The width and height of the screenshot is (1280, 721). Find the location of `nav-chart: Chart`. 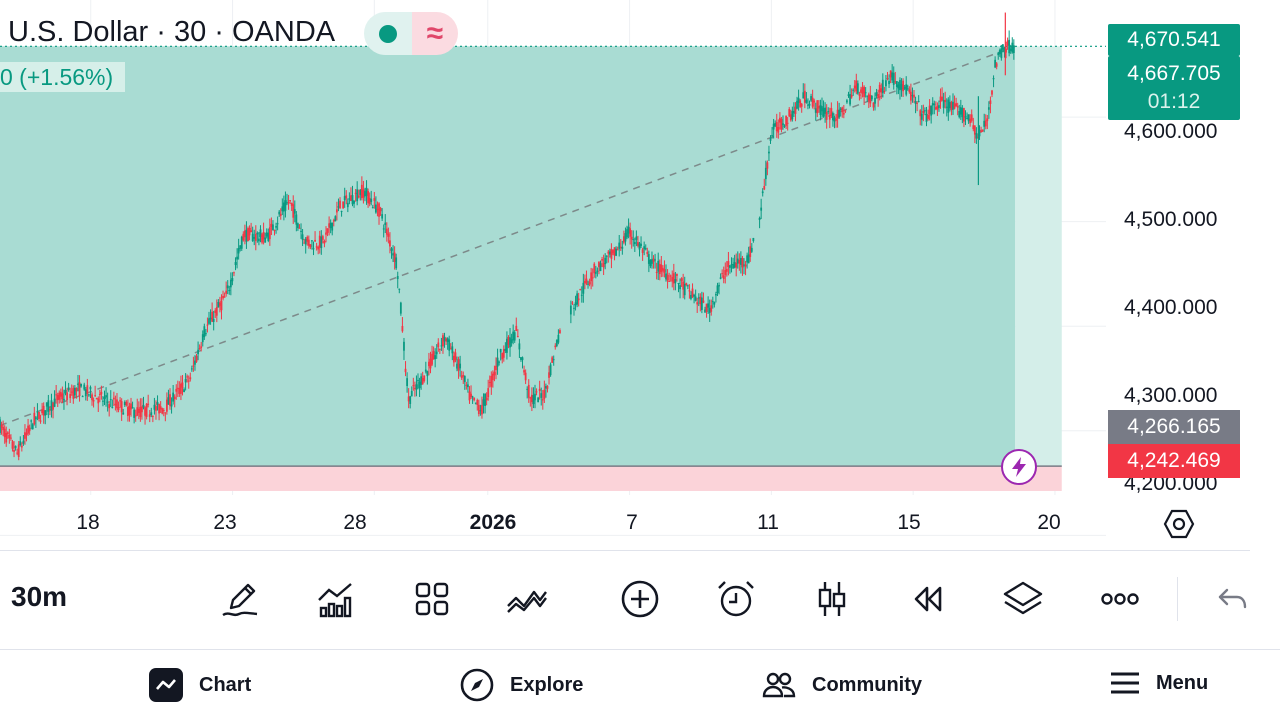

nav-chart: Chart is located at coordinates (200, 685).